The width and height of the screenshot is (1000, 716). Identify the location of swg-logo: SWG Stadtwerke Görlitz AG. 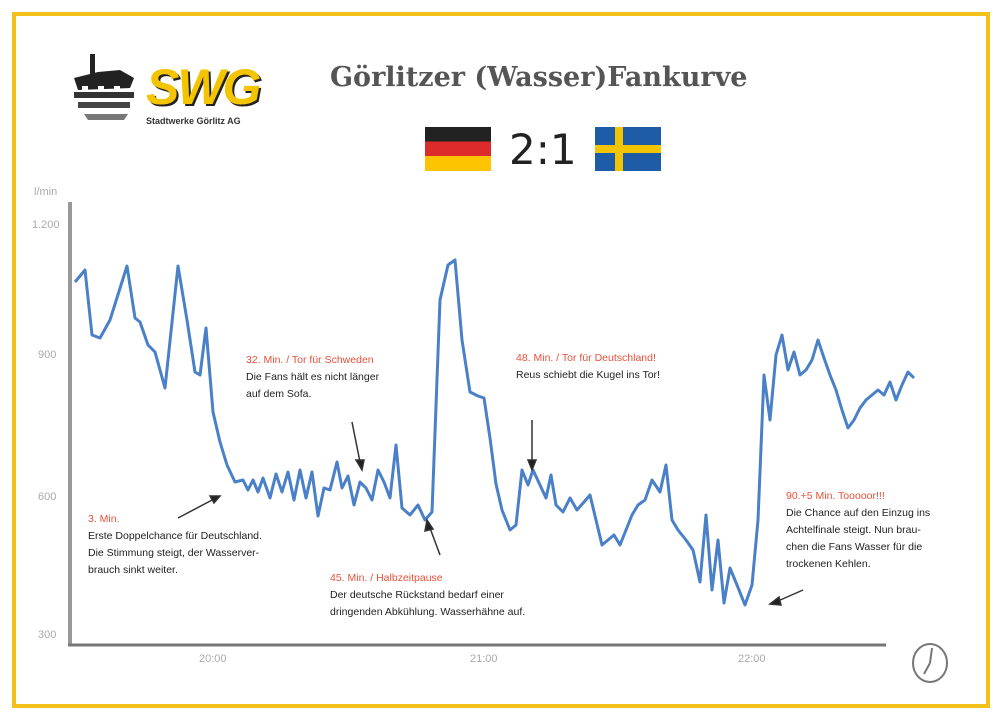
(178, 92).